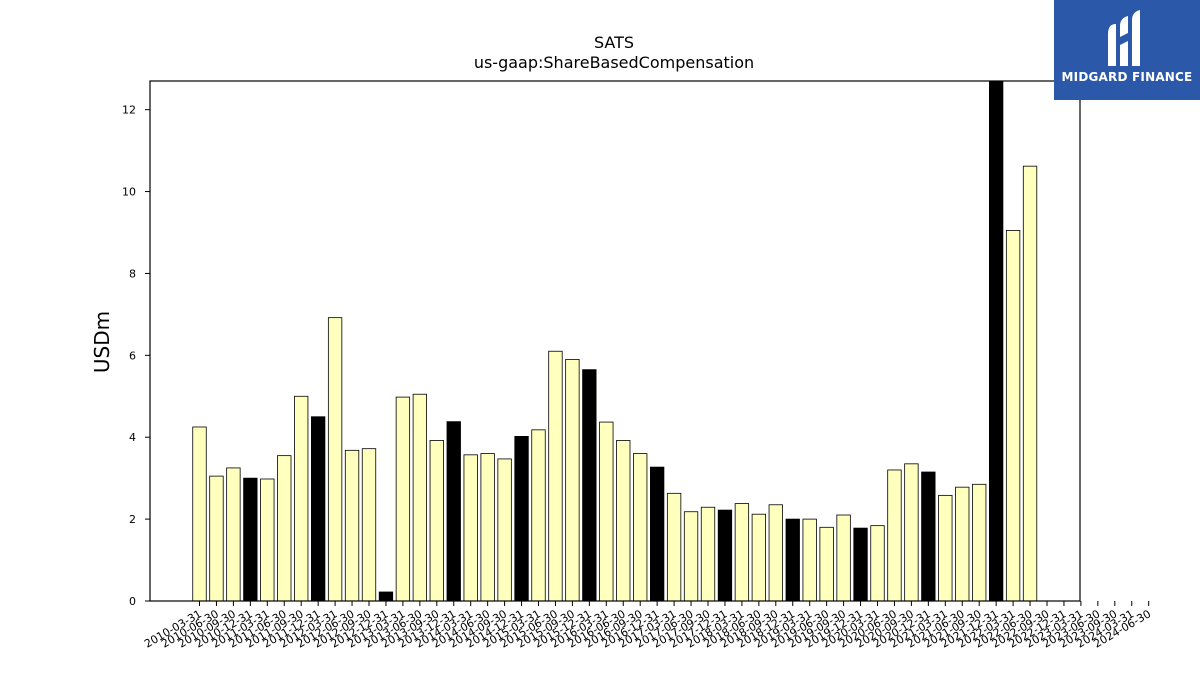 The image size is (1200, 679). Describe the element at coordinates (1124, 38) in the screenshot. I see `midgard-logo-icon` at that location.